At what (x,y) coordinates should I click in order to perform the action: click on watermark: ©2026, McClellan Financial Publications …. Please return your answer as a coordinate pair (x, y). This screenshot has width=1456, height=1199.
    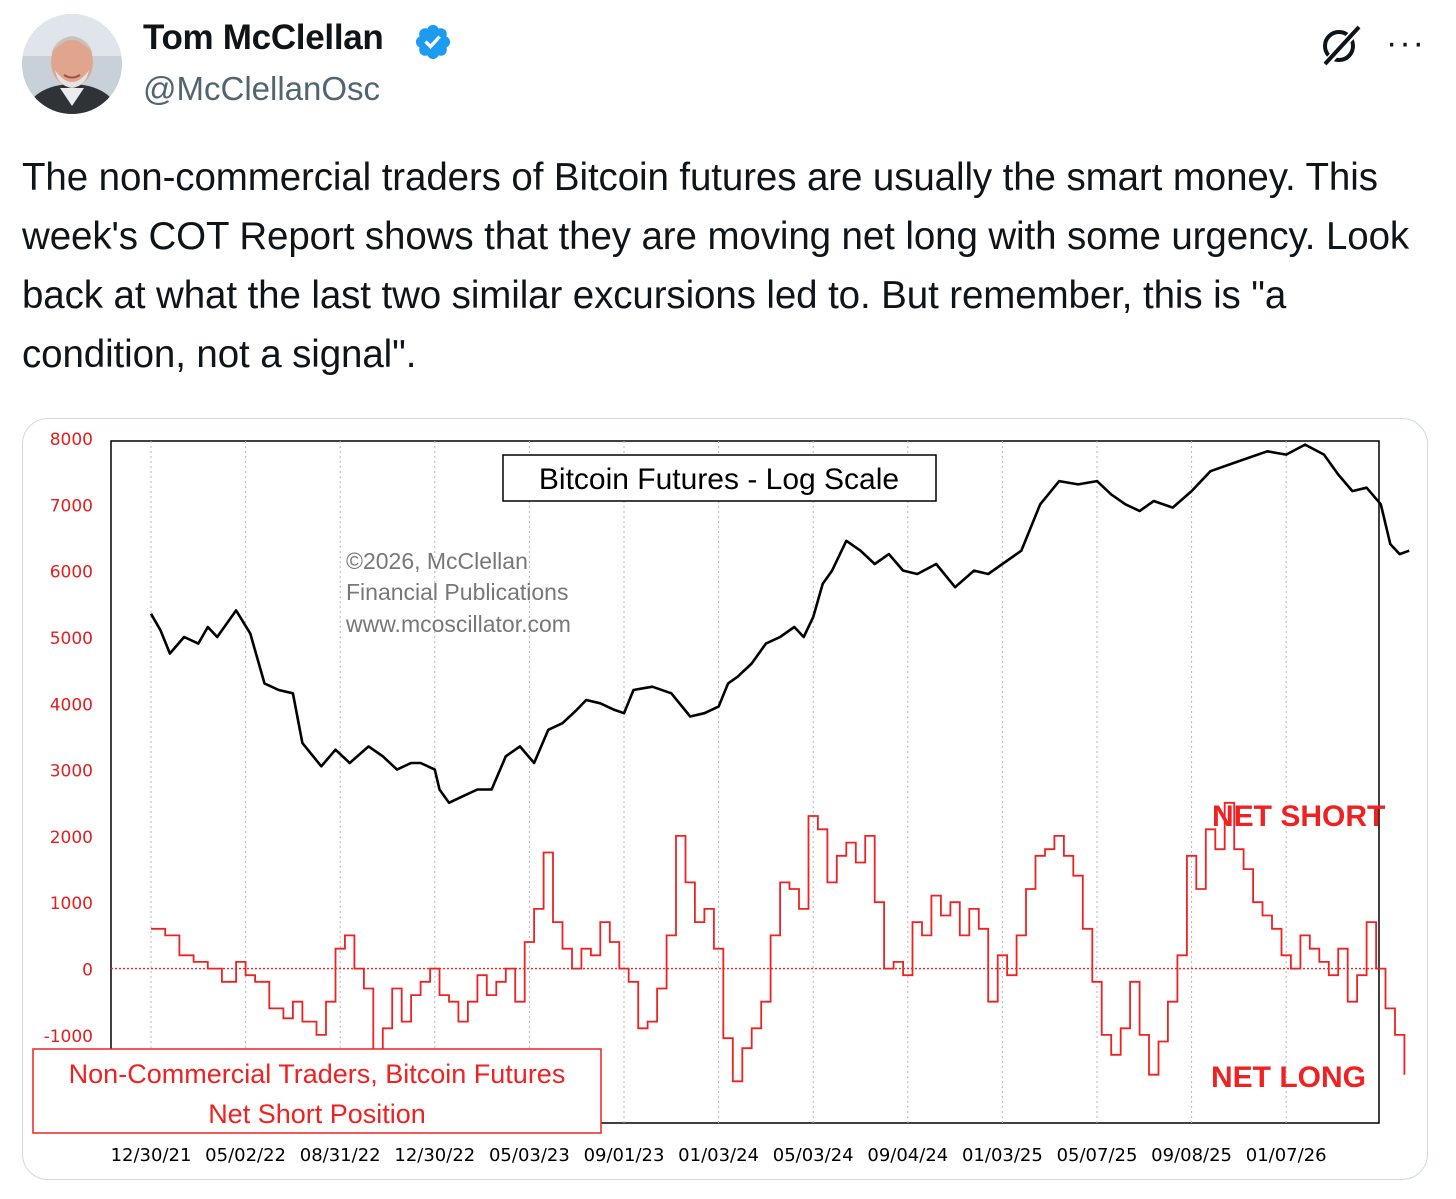
    Looking at the image, I should click on (458, 592).